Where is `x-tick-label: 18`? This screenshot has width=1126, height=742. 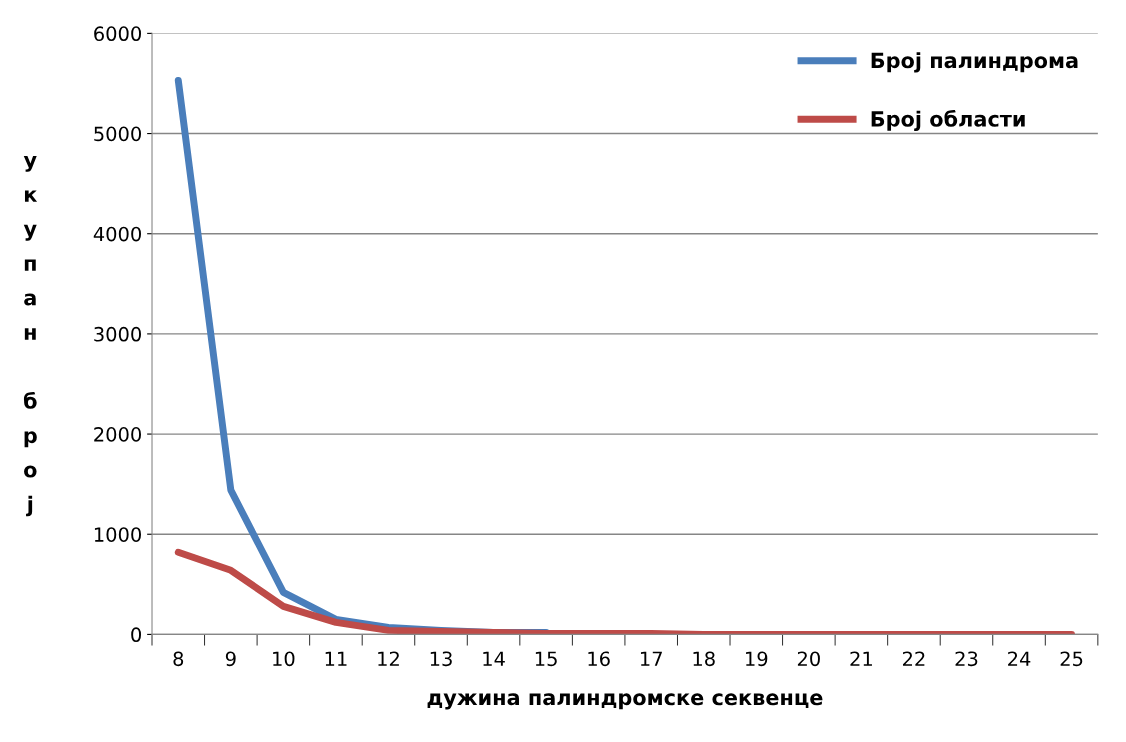
x-tick-label: 18 is located at coordinates (704, 659).